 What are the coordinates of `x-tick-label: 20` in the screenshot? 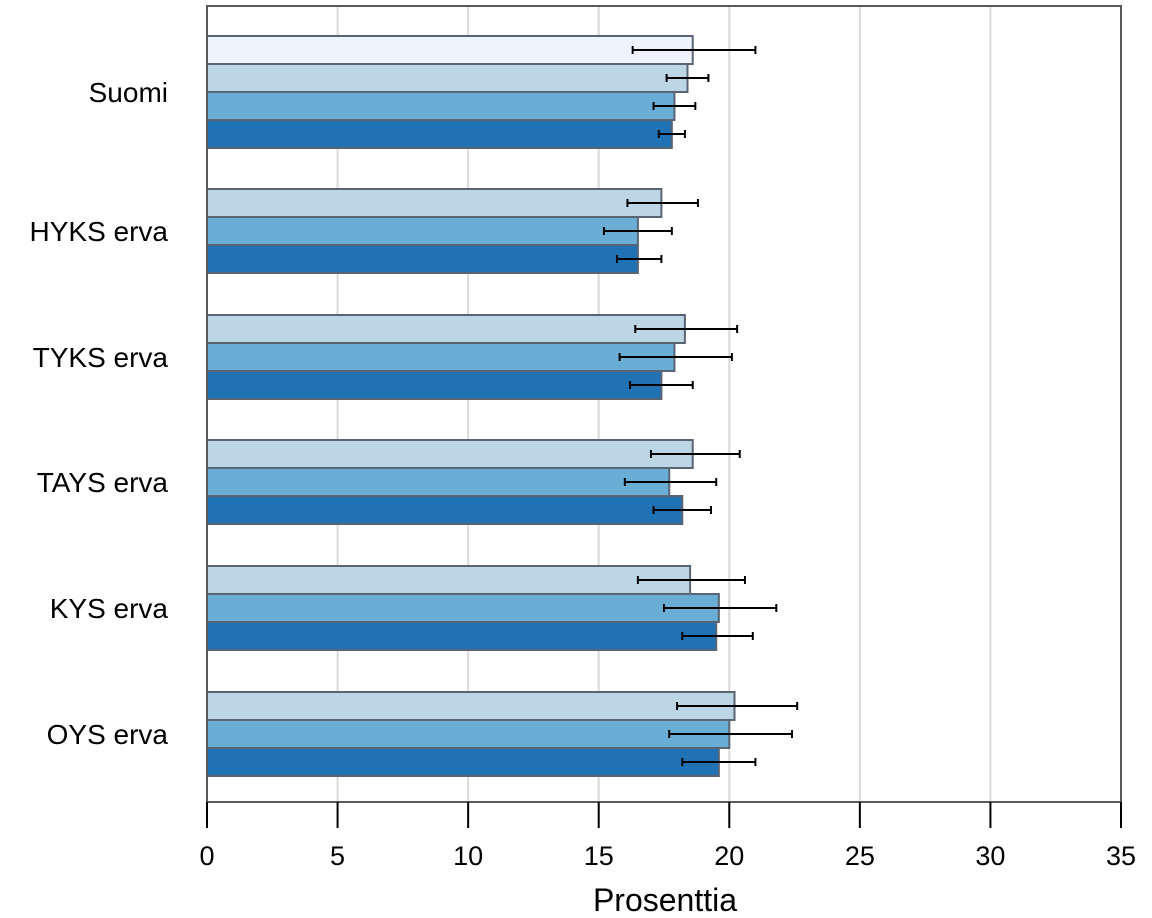 It's located at (729, 856).